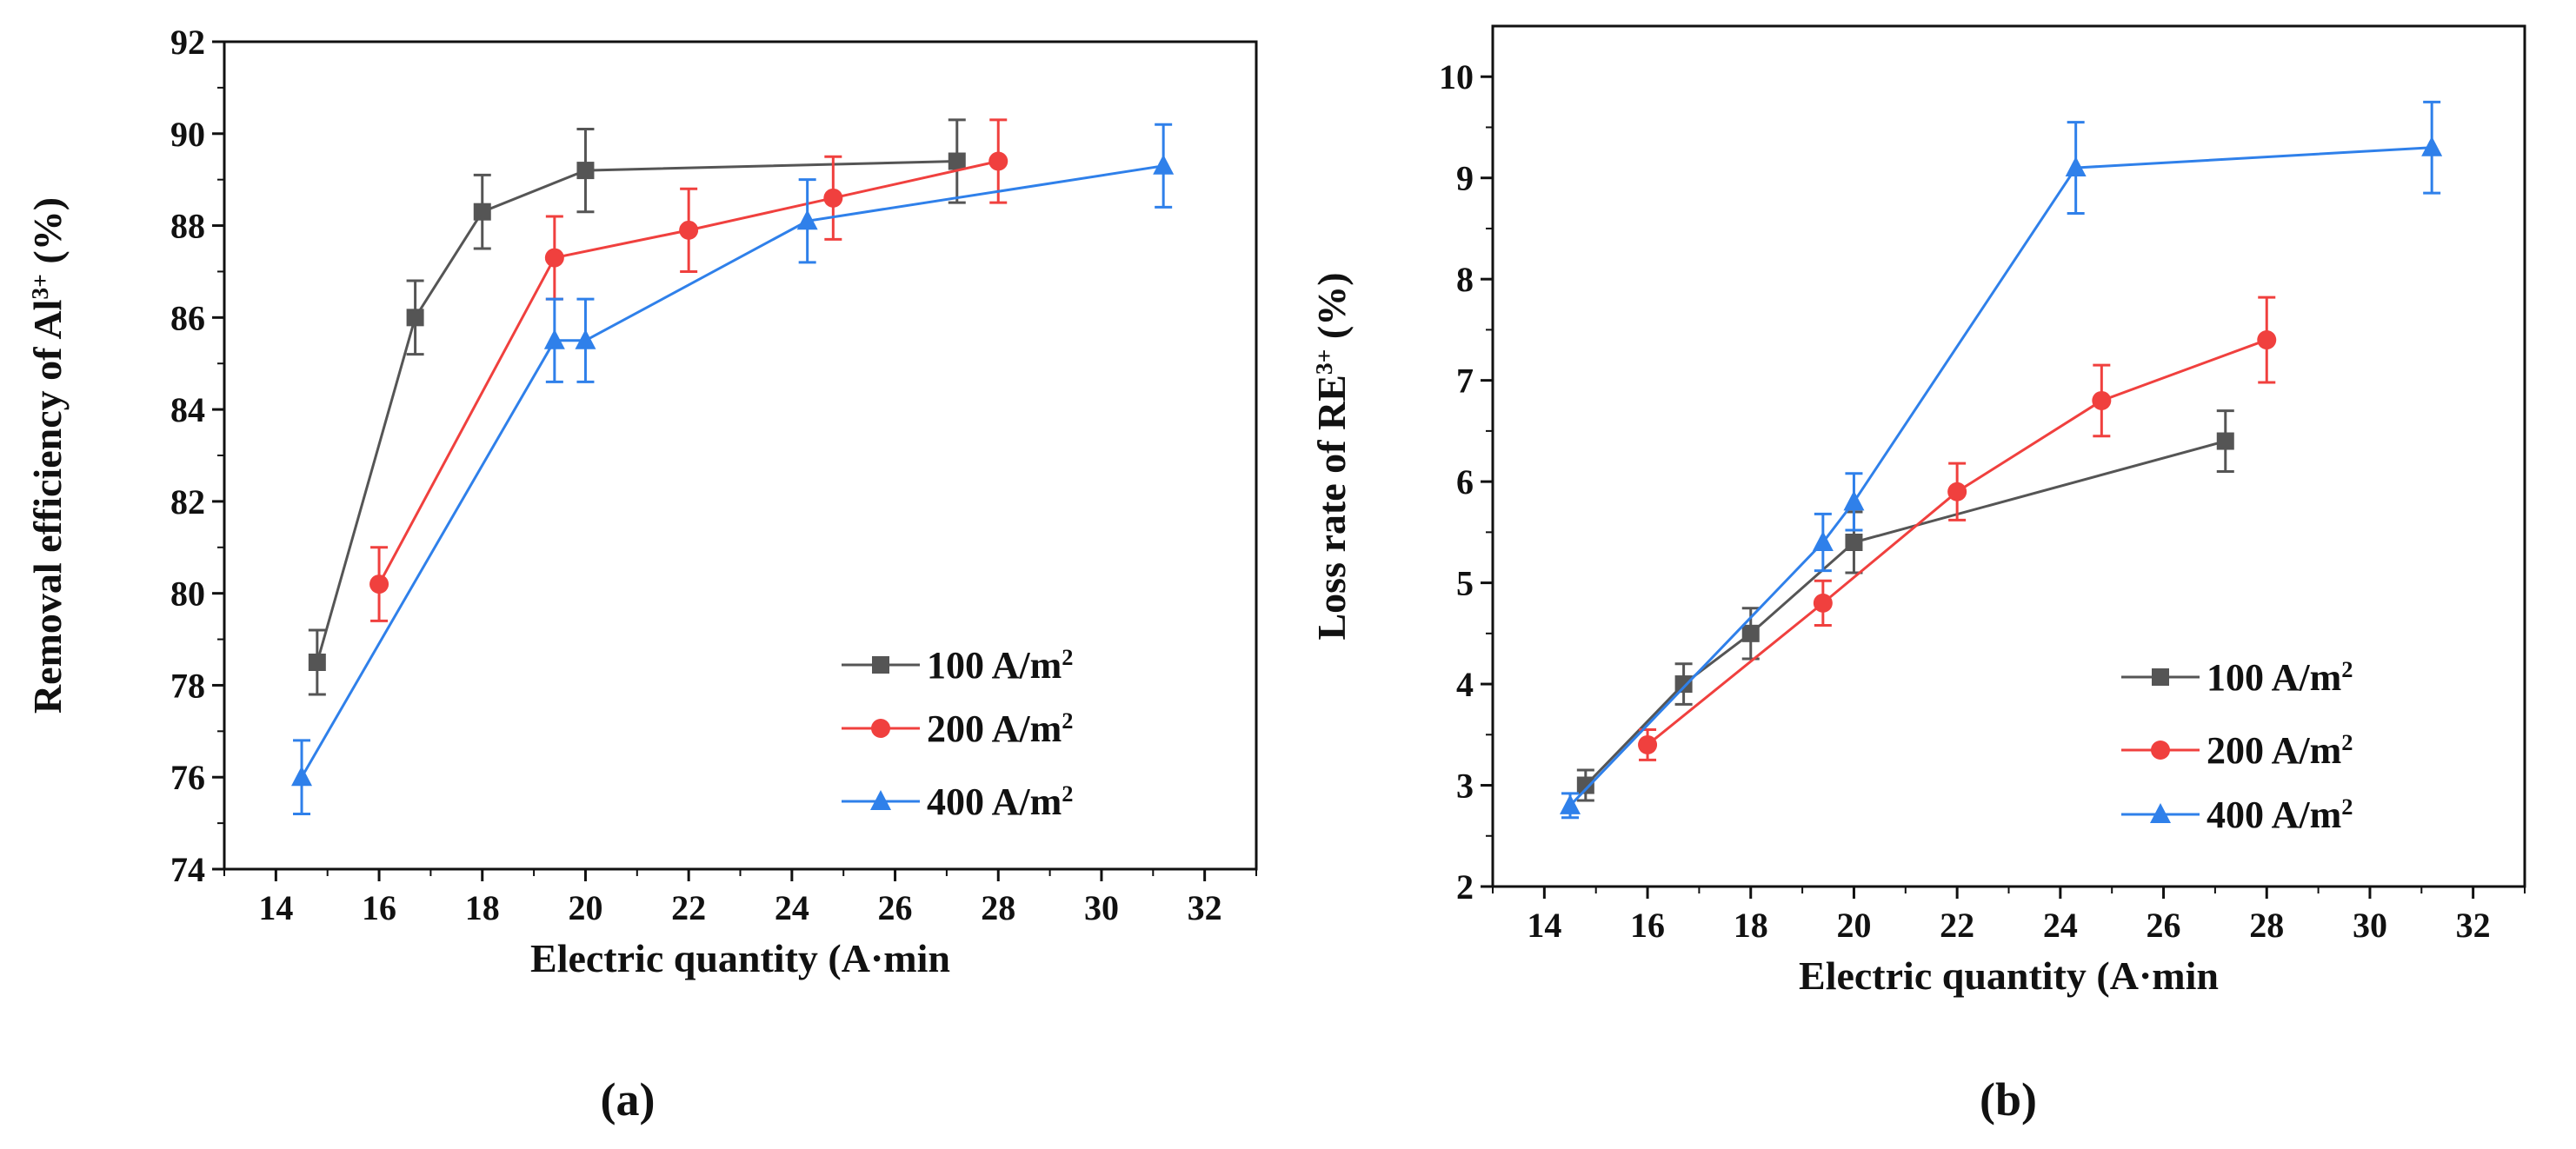 Image resolution: width=2576 pixels, height=1149 pixels. Describe the element at coordinates (47, 455) in the screenshot. I see `y-axis-title: Removal efficiency of Al3+ (%)` at that location.